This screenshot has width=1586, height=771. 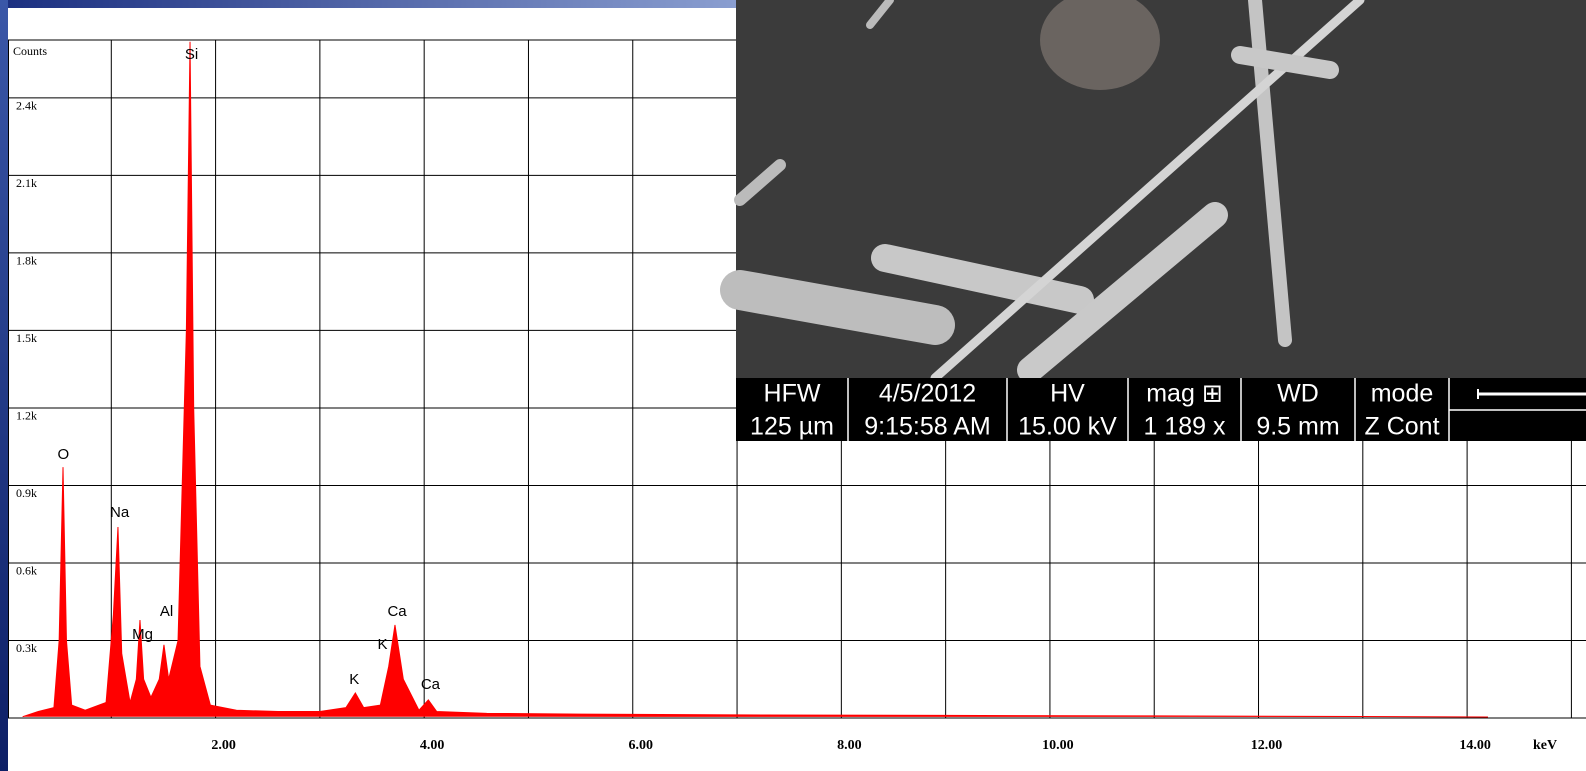 I want to click on sem-header: WD, so click(x=1298, y=394).